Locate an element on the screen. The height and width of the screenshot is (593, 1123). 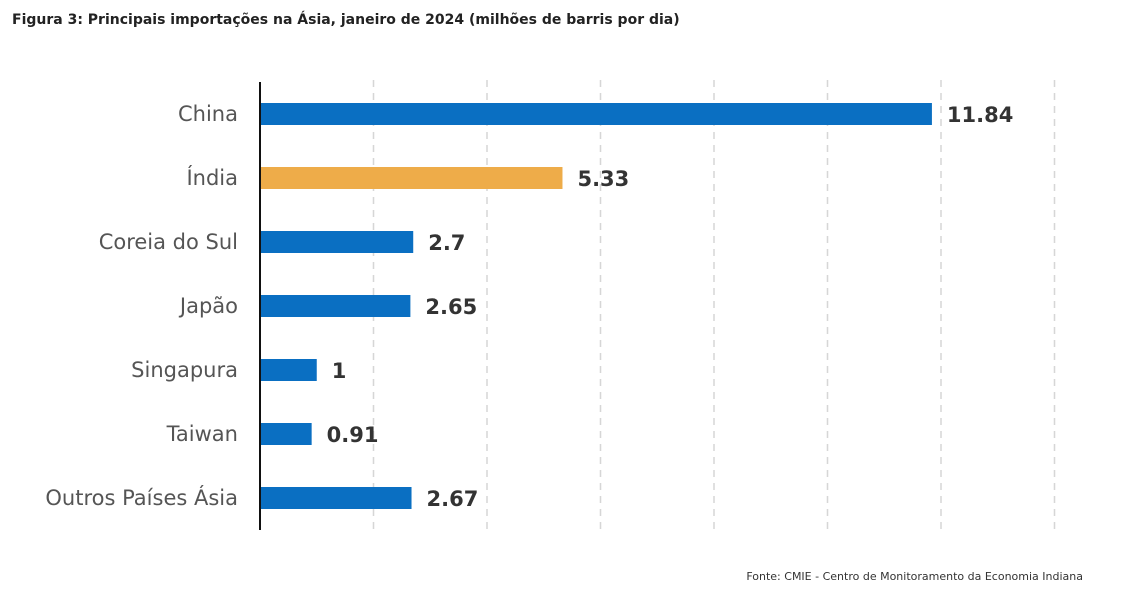
category-label: Japão is located at coordinates (208, 306).